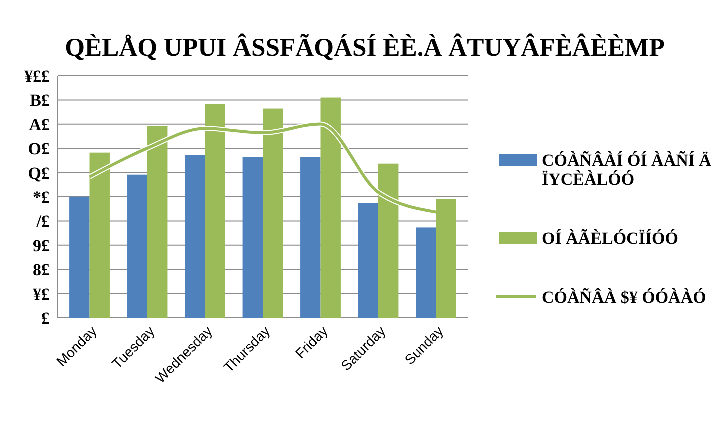  Describe the element at coordinates (624, 297) in the screenshot. I see `legend-label: CÓÀÑÂÀ $¥ ÓÓÀÀÓ` at that location.